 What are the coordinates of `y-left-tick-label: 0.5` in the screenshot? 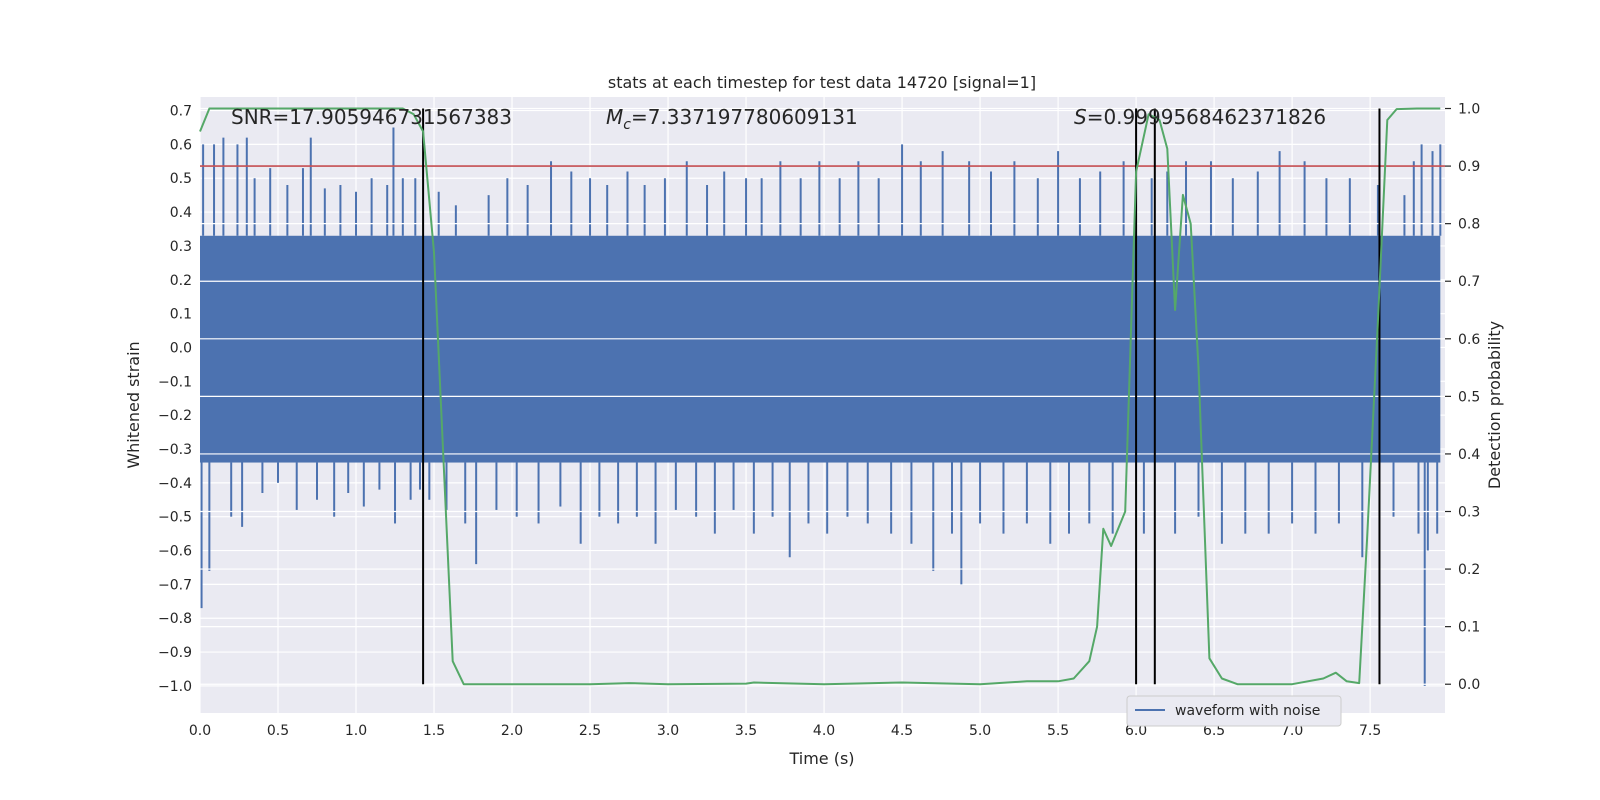 It's located at (181, 179).